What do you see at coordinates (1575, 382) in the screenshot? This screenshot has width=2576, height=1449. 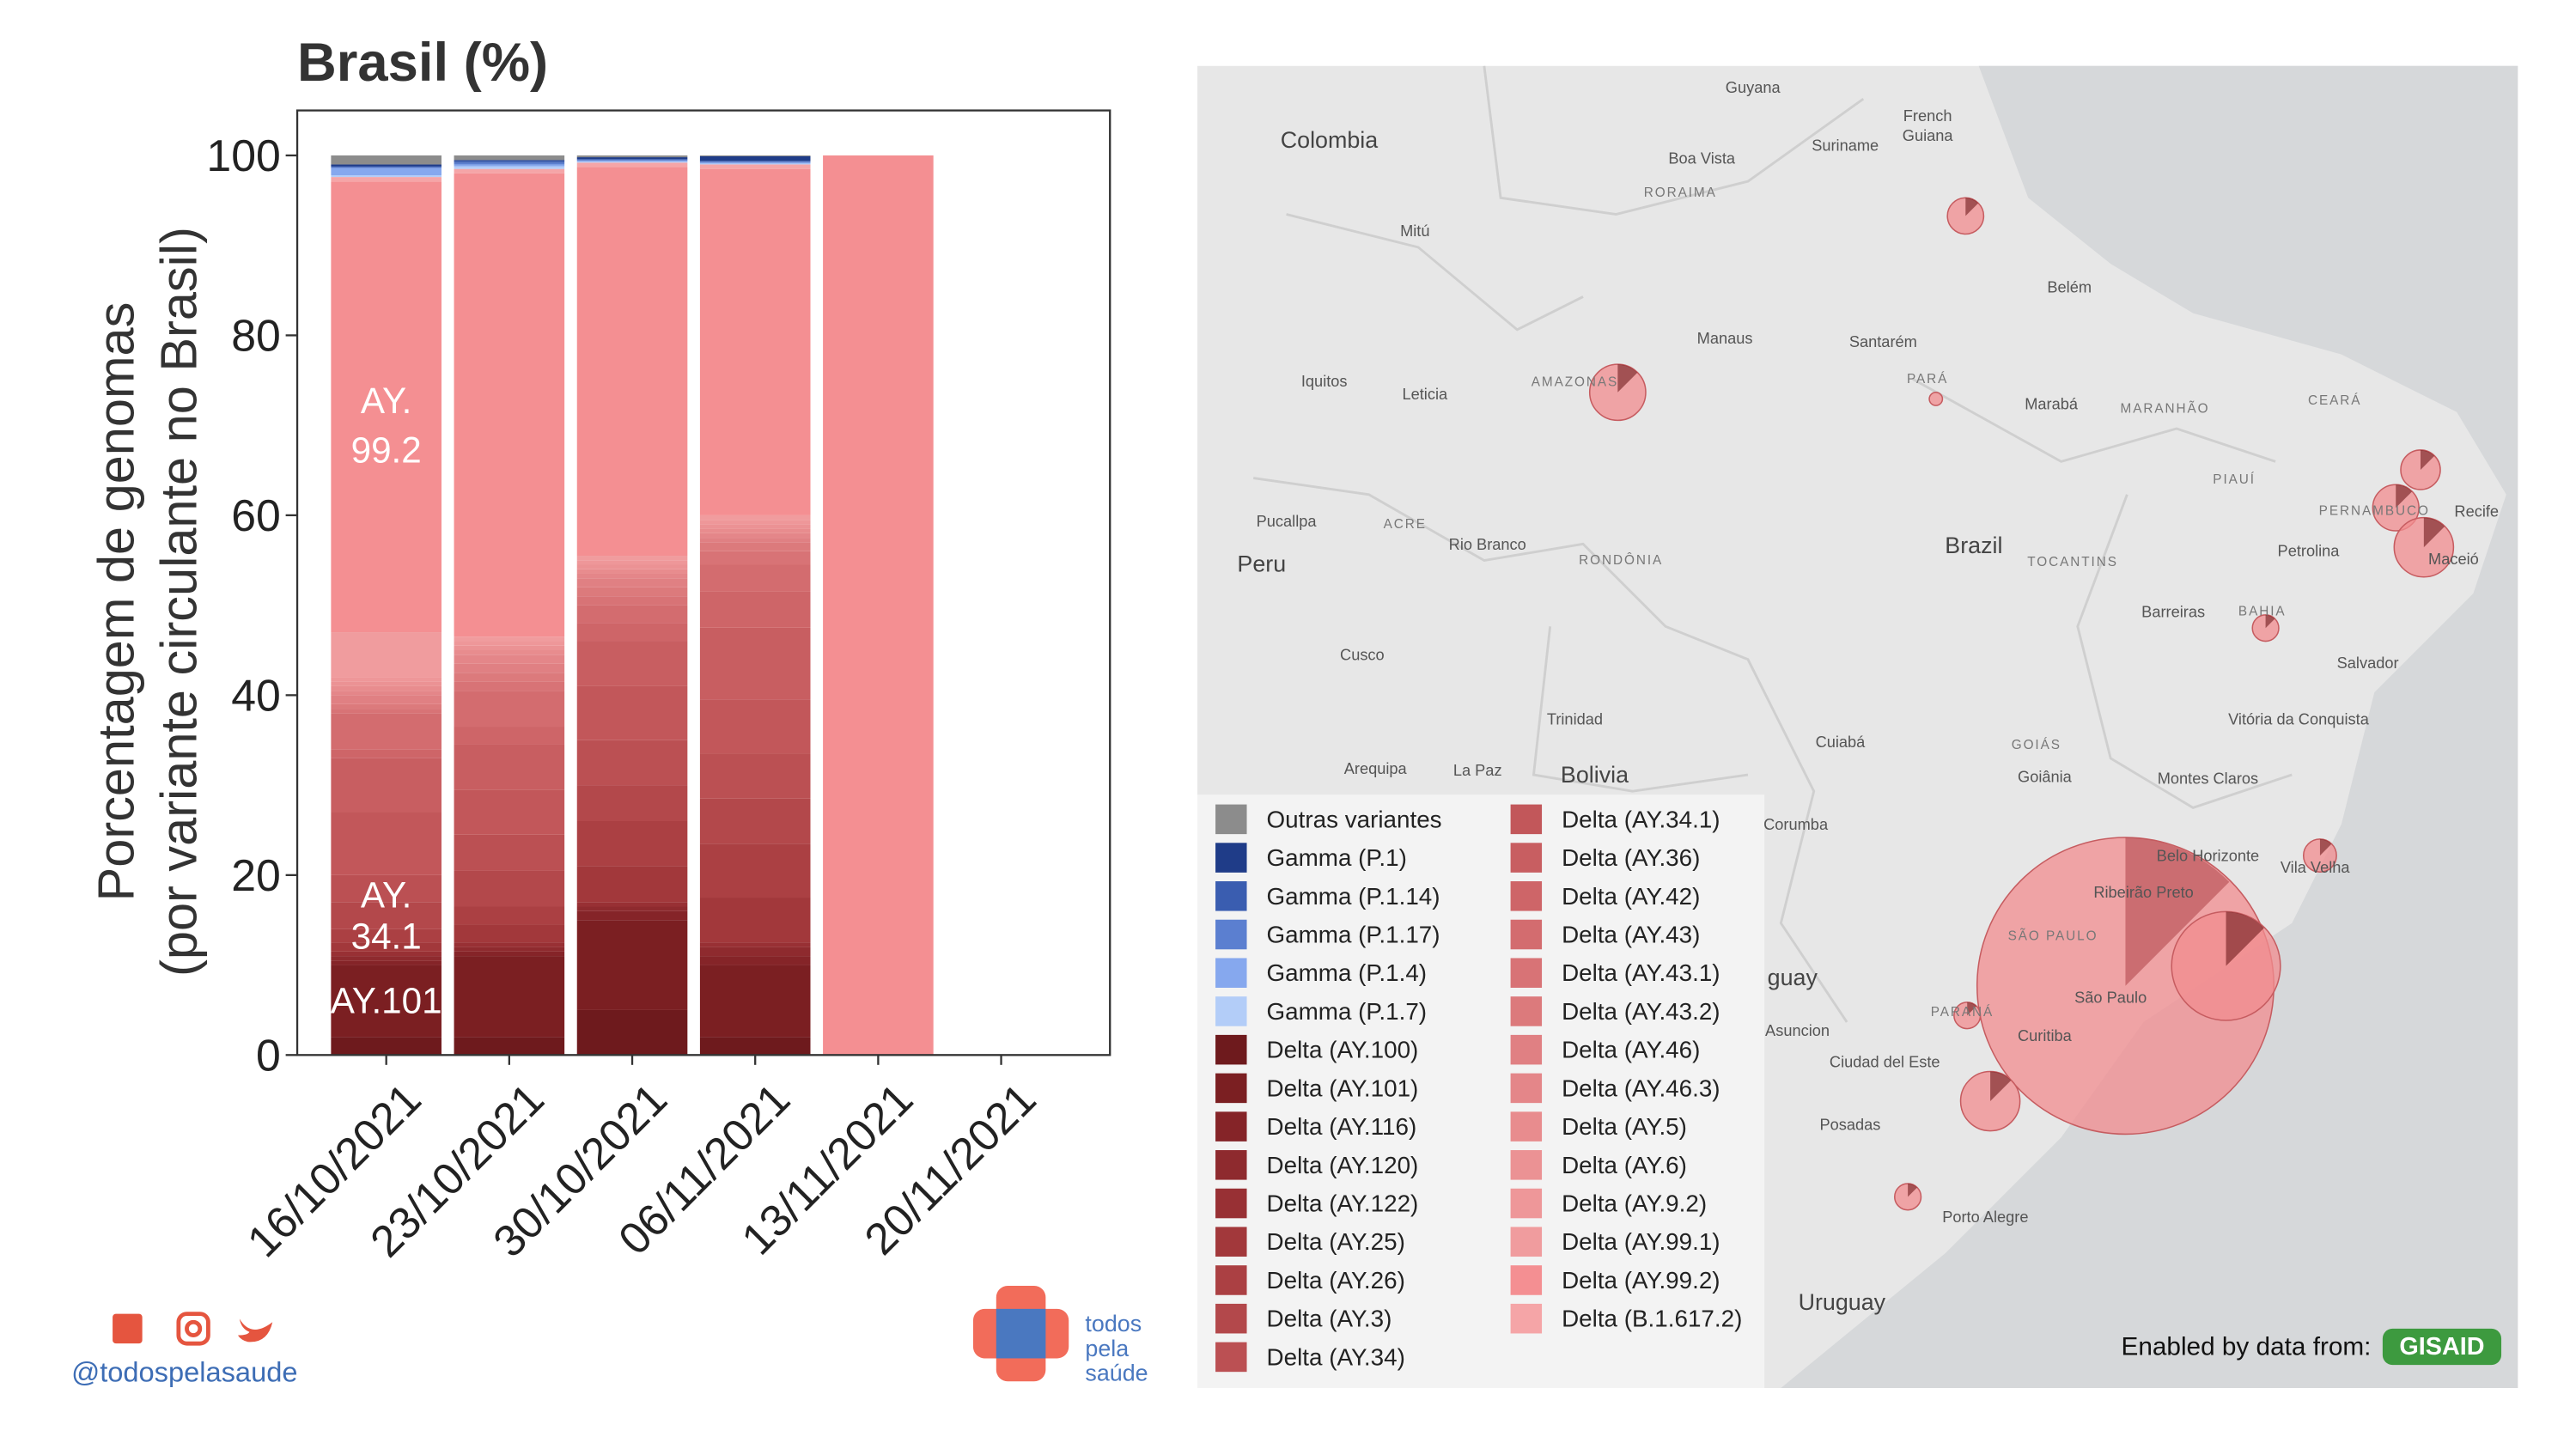 I see `map-label: AMAZONAS` at bounding box center [1575, 382].